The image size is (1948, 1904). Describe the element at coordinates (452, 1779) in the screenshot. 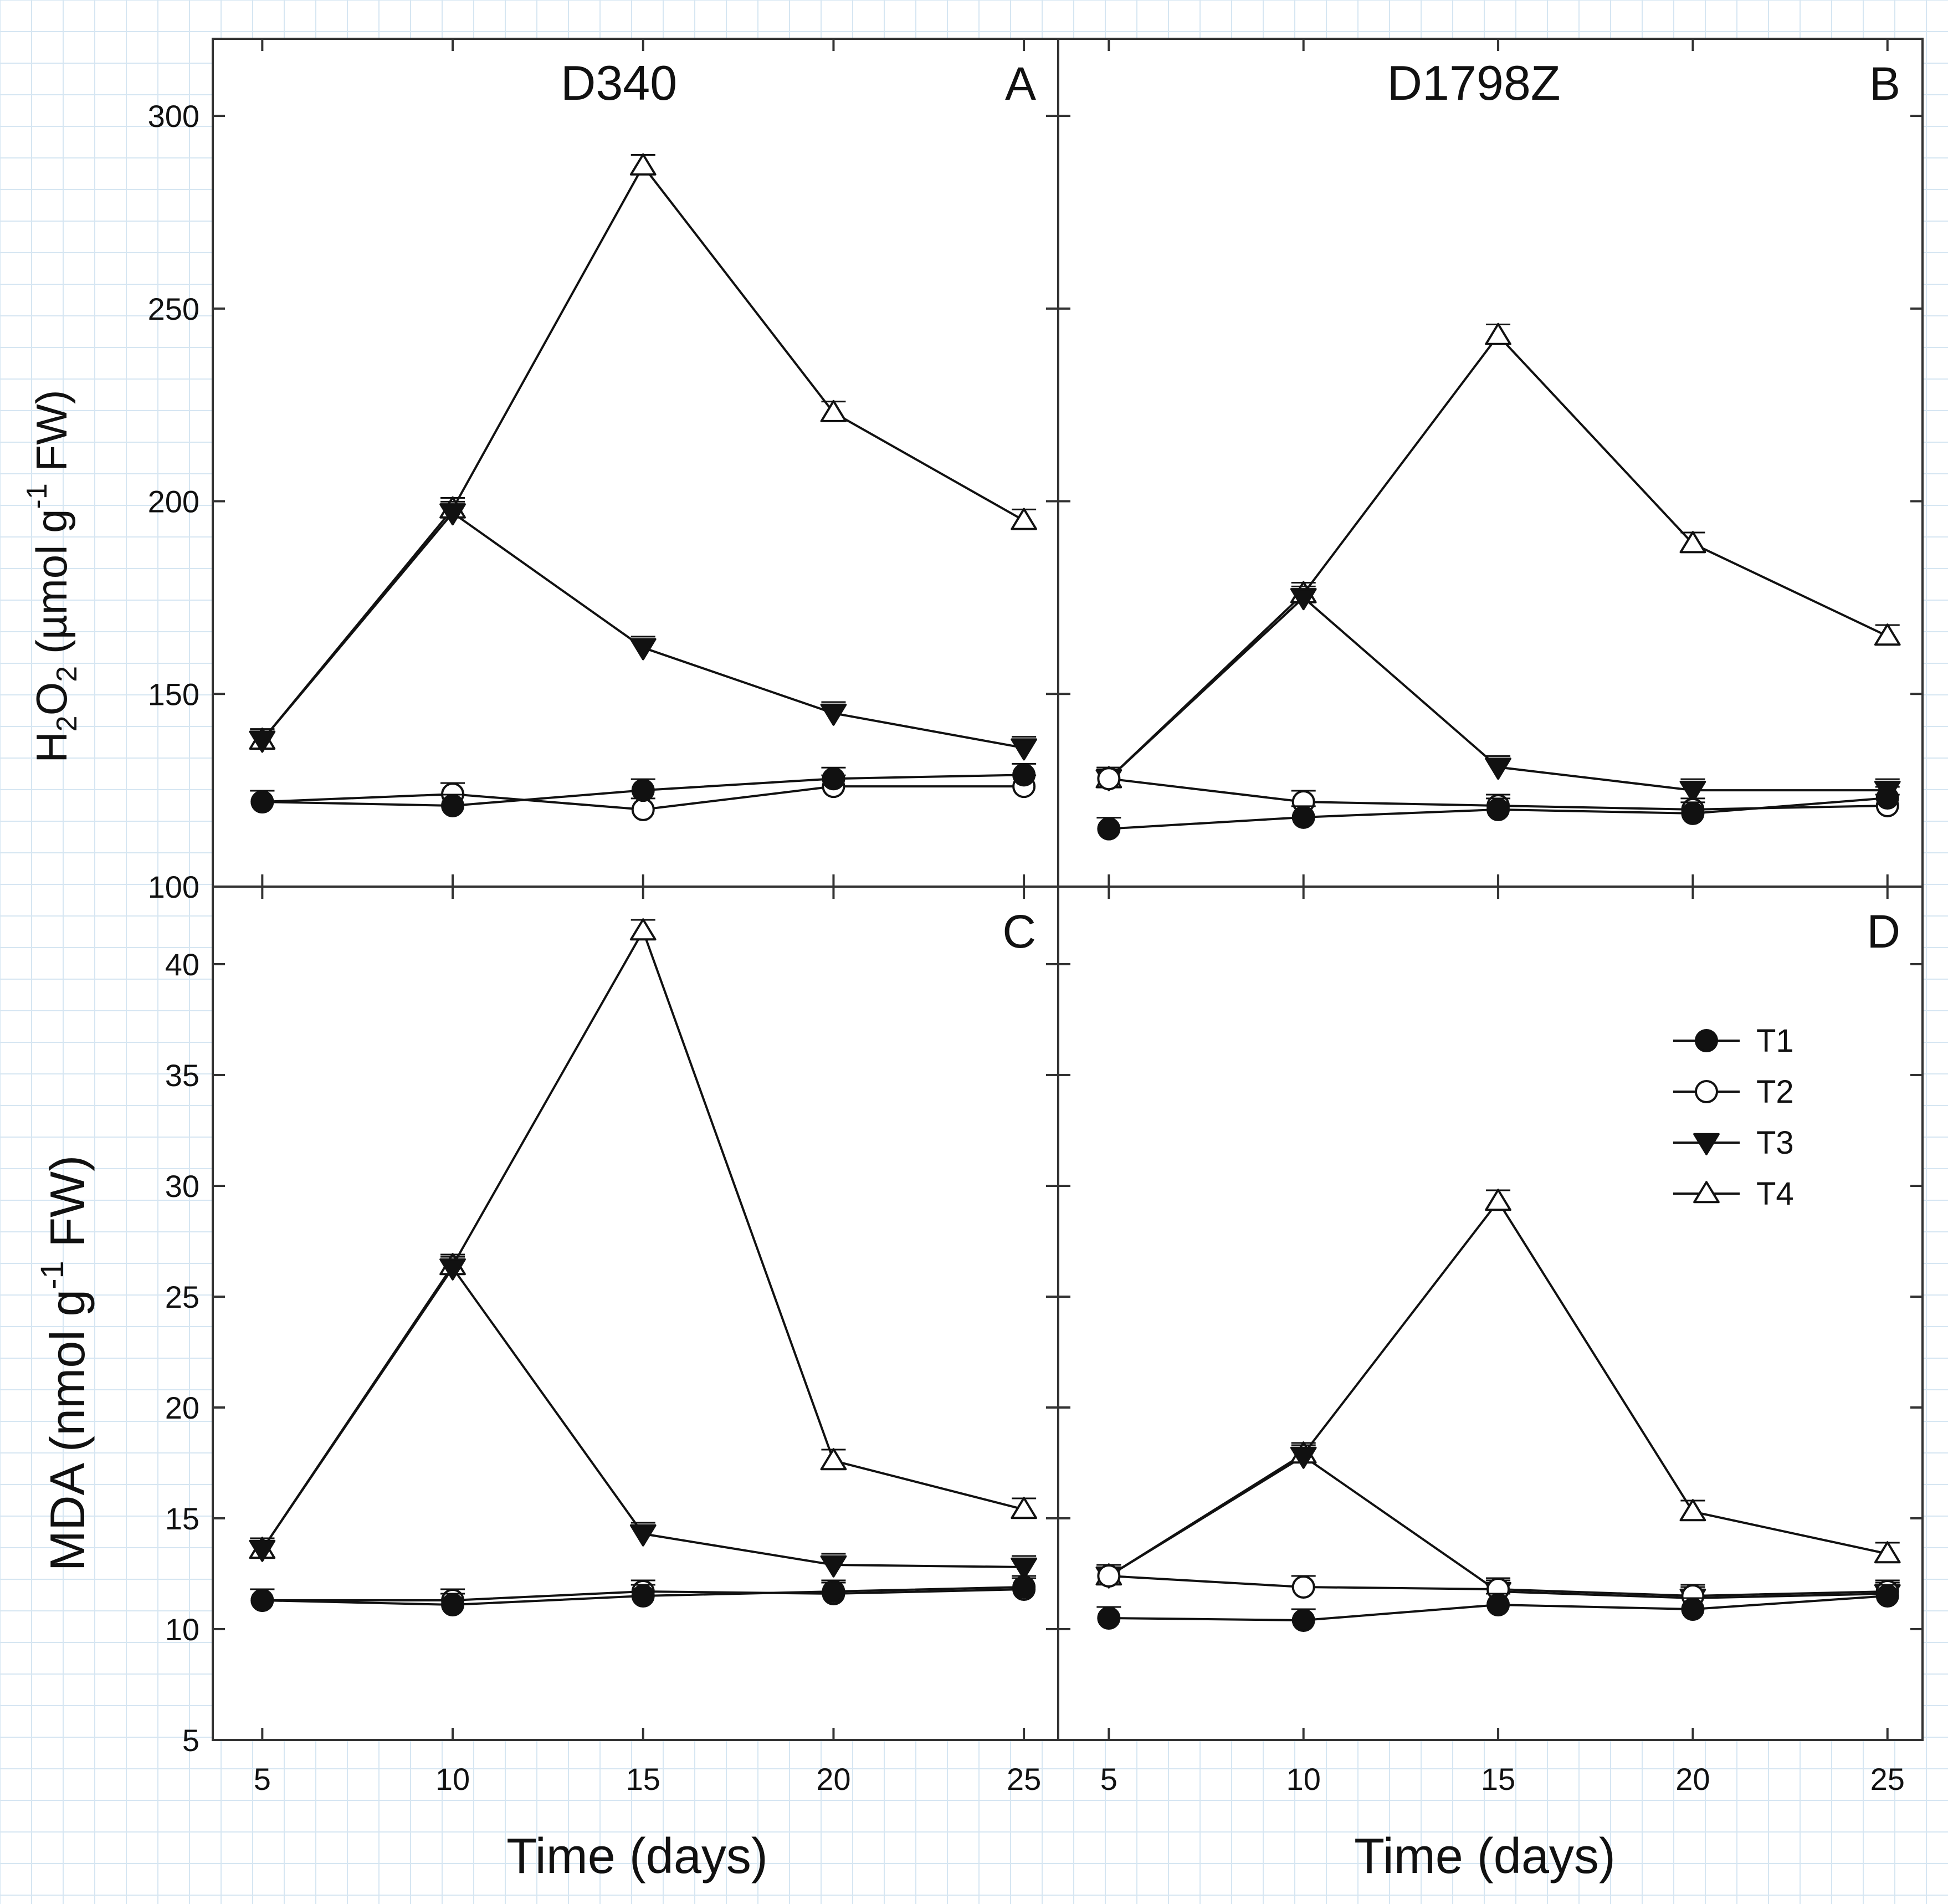

I see `x-tick-label-c: 10` at that location.